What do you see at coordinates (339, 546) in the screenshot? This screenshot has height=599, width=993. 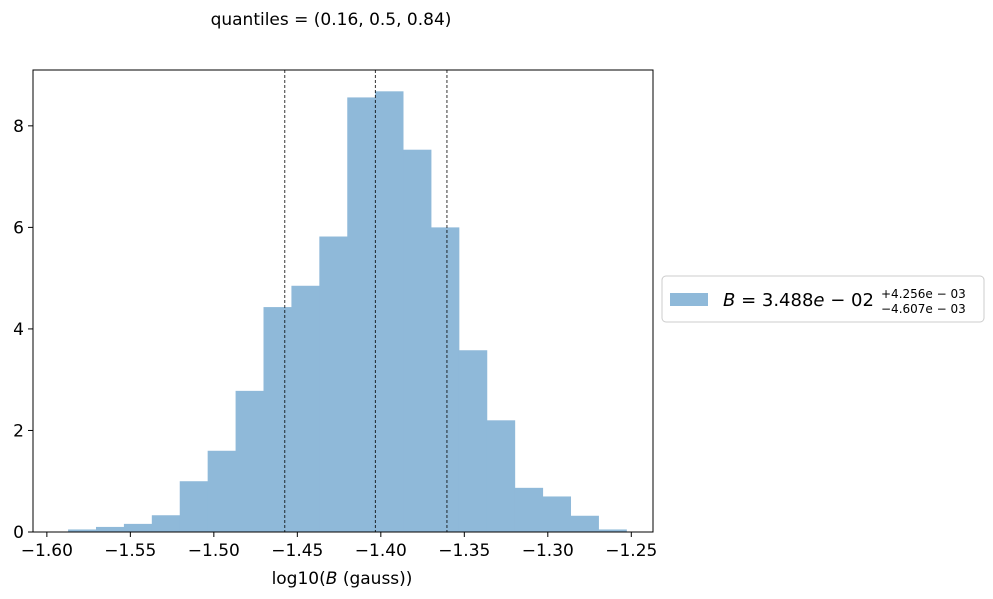 I see `x-axis-ticks: −1.60 −1.55 −1.50 −1.45 −1.40 −1.35 −1.30 −1.25` at bounding box center [339, 546].